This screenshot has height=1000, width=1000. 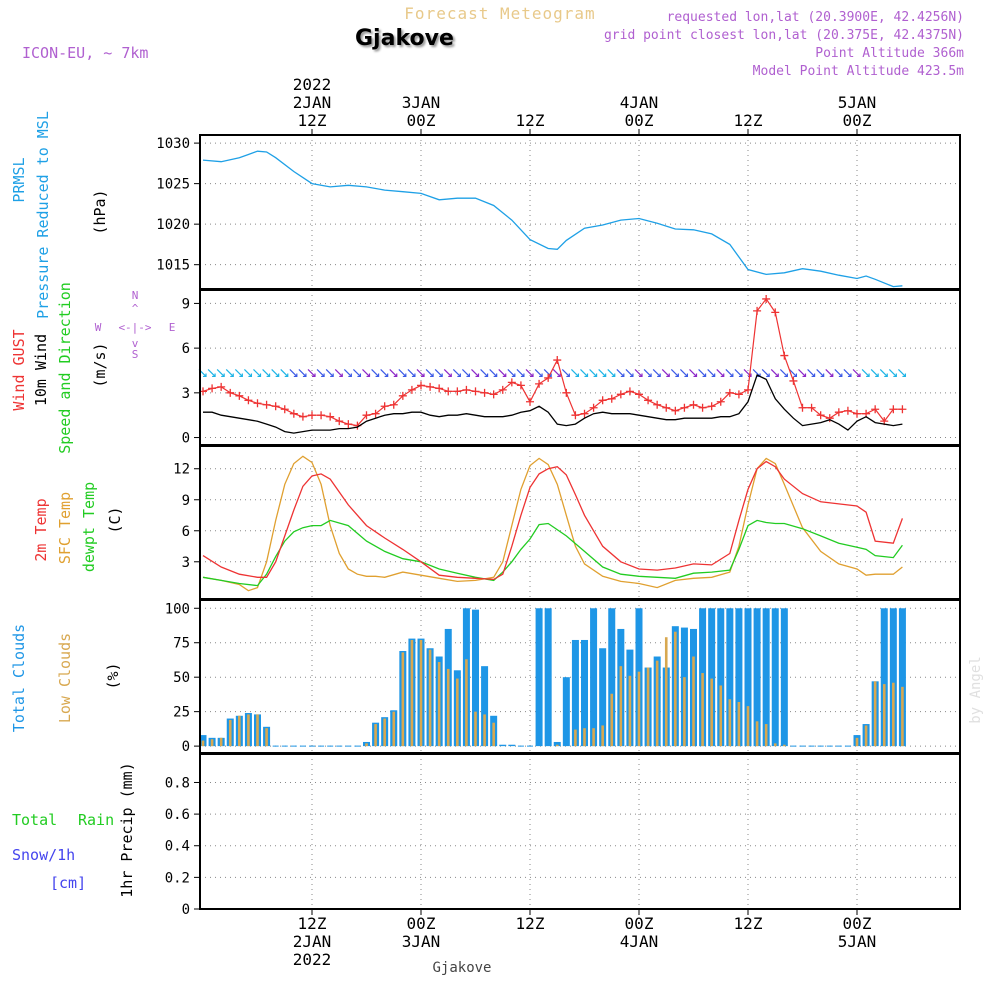 What do you see at coordinates (177, 815) in the screenshot?
I see `y-tick-label: 0.6` at bounding box center [177, 815].